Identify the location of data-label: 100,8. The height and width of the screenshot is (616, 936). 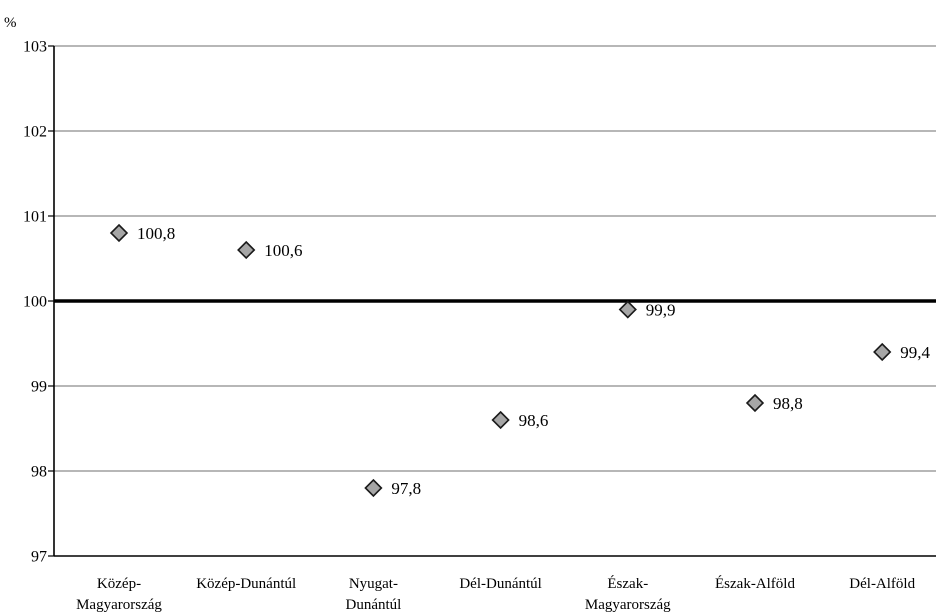
(156, 233).